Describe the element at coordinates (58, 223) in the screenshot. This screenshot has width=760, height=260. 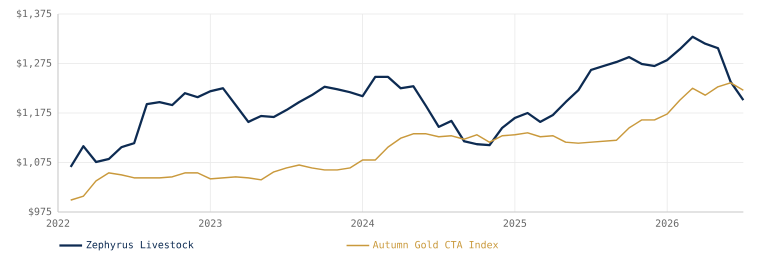
I see `x-tick-label: 2022` at that location.